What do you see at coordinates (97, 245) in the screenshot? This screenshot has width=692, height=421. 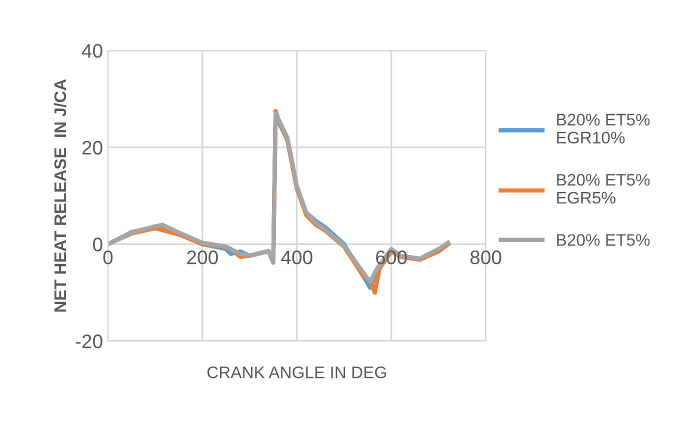 I see `y-tick-label: 0` at bounding box center [97, 245].